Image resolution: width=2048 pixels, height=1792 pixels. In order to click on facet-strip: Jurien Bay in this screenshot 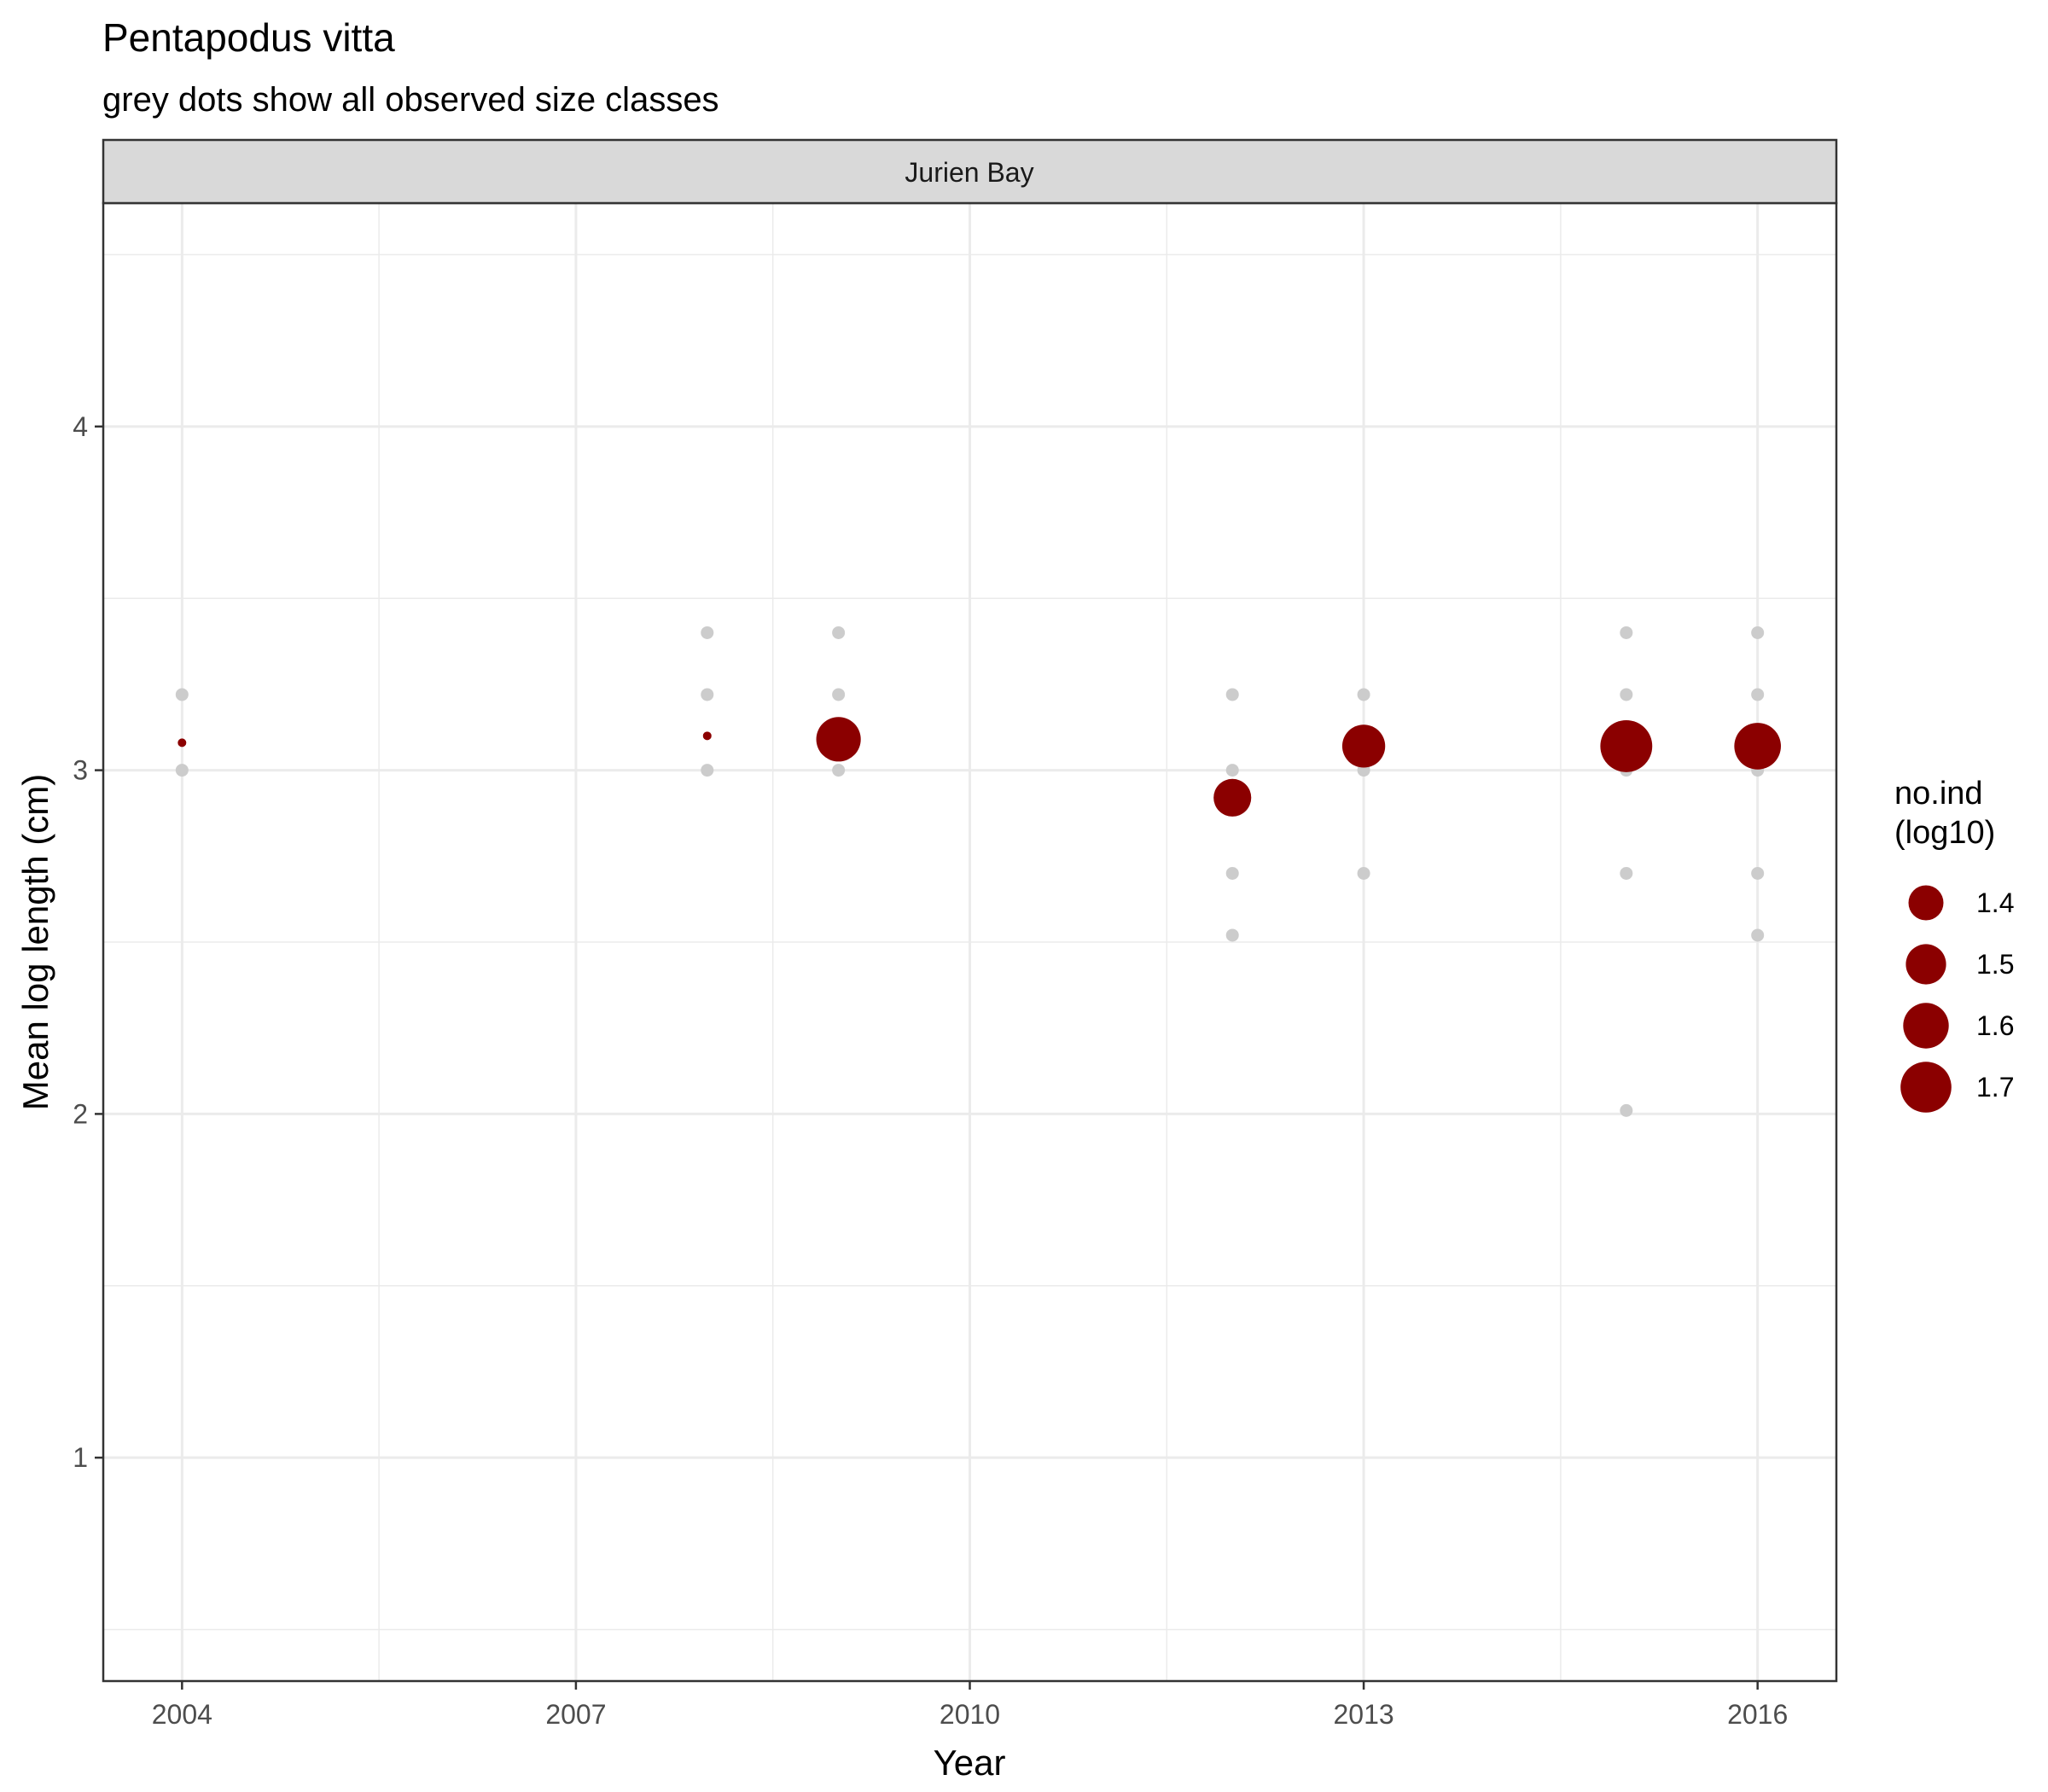, I will do `click(970, 171)`.